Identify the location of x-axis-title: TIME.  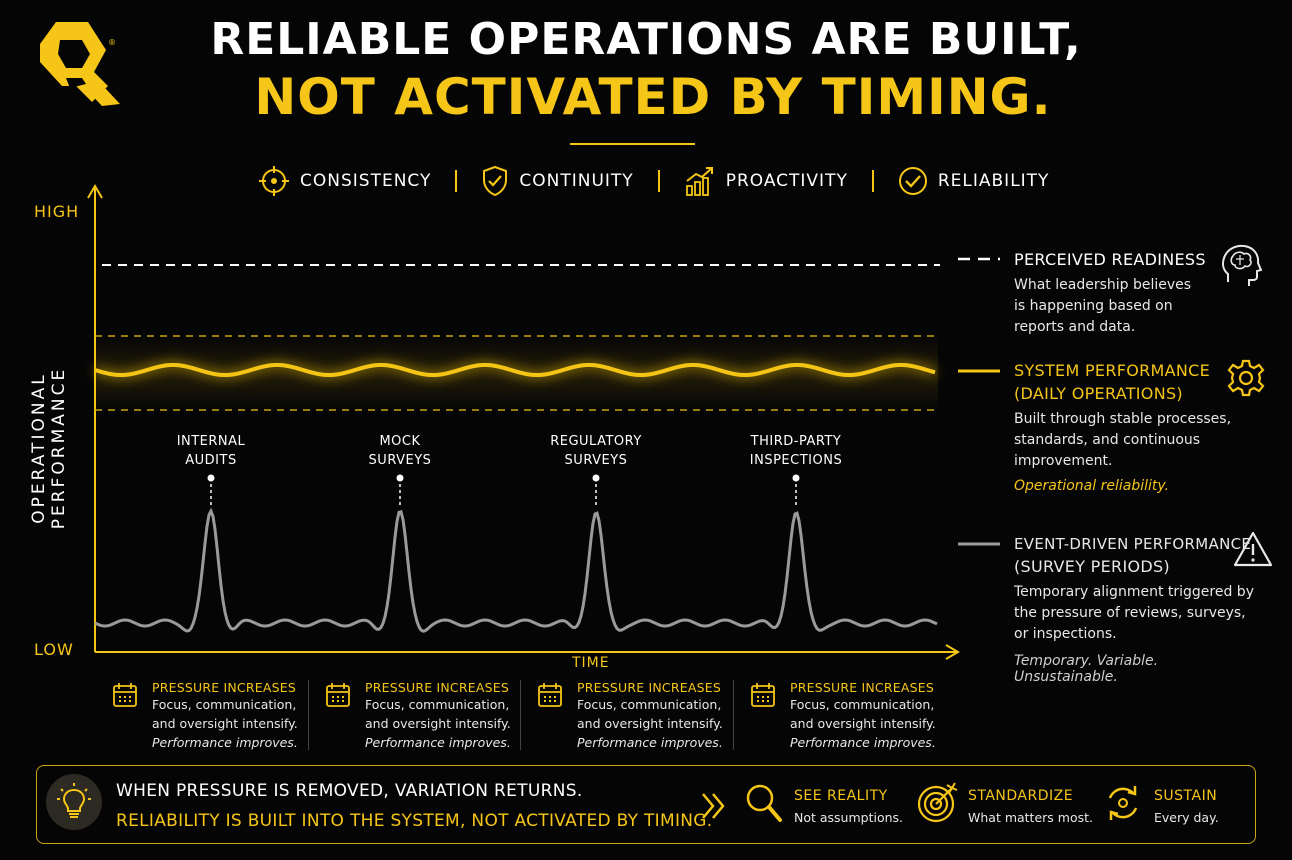
(591, 663).